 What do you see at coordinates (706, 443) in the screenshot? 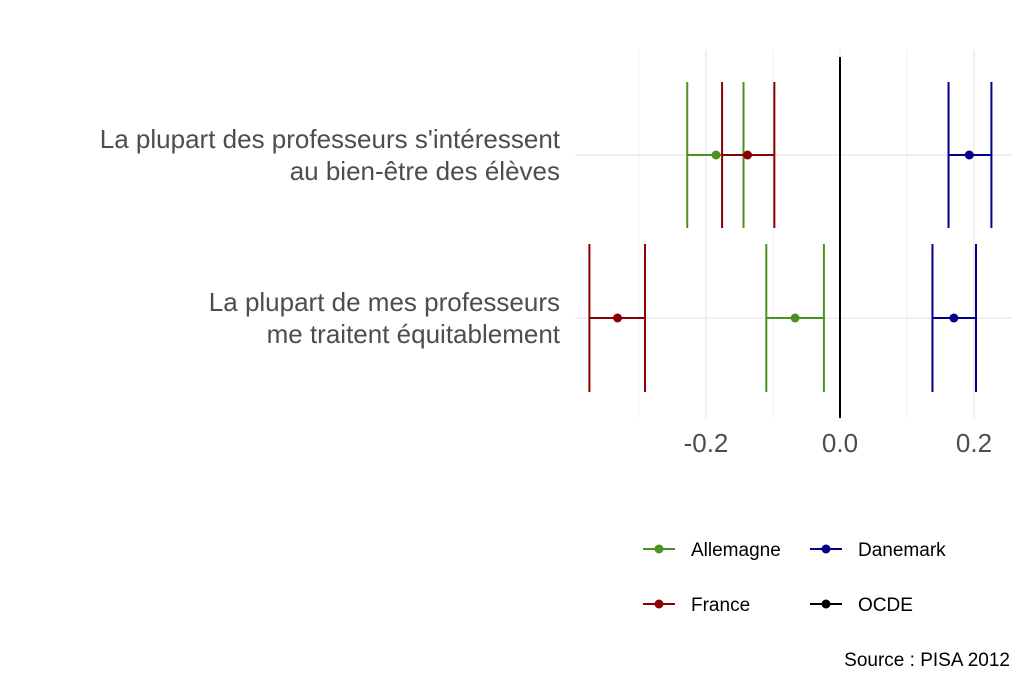
I see `x-tick-label: -0.2` at bounding box center [706, 443].